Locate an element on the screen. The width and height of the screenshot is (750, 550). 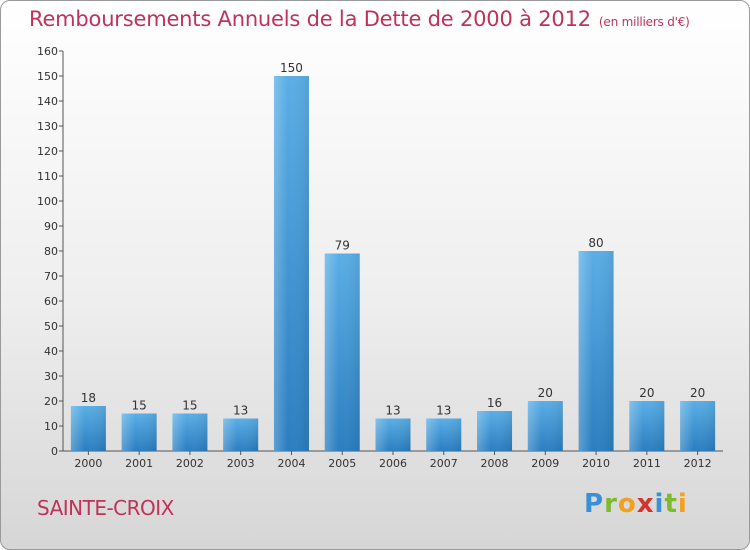
bar-shade-2009 is located at coordinates (545, 426).